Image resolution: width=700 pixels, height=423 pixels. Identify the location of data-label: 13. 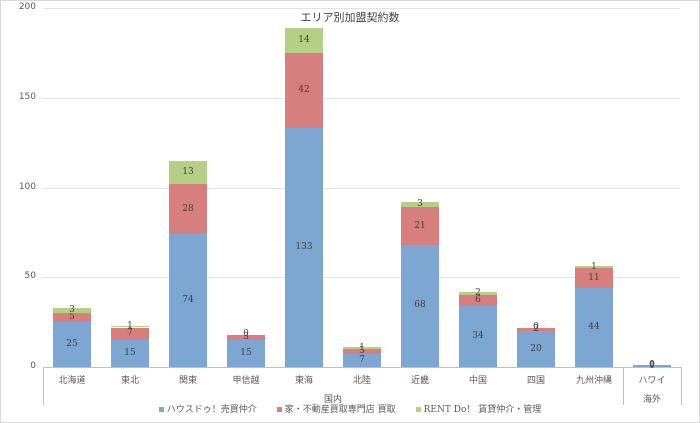
(188, 171).